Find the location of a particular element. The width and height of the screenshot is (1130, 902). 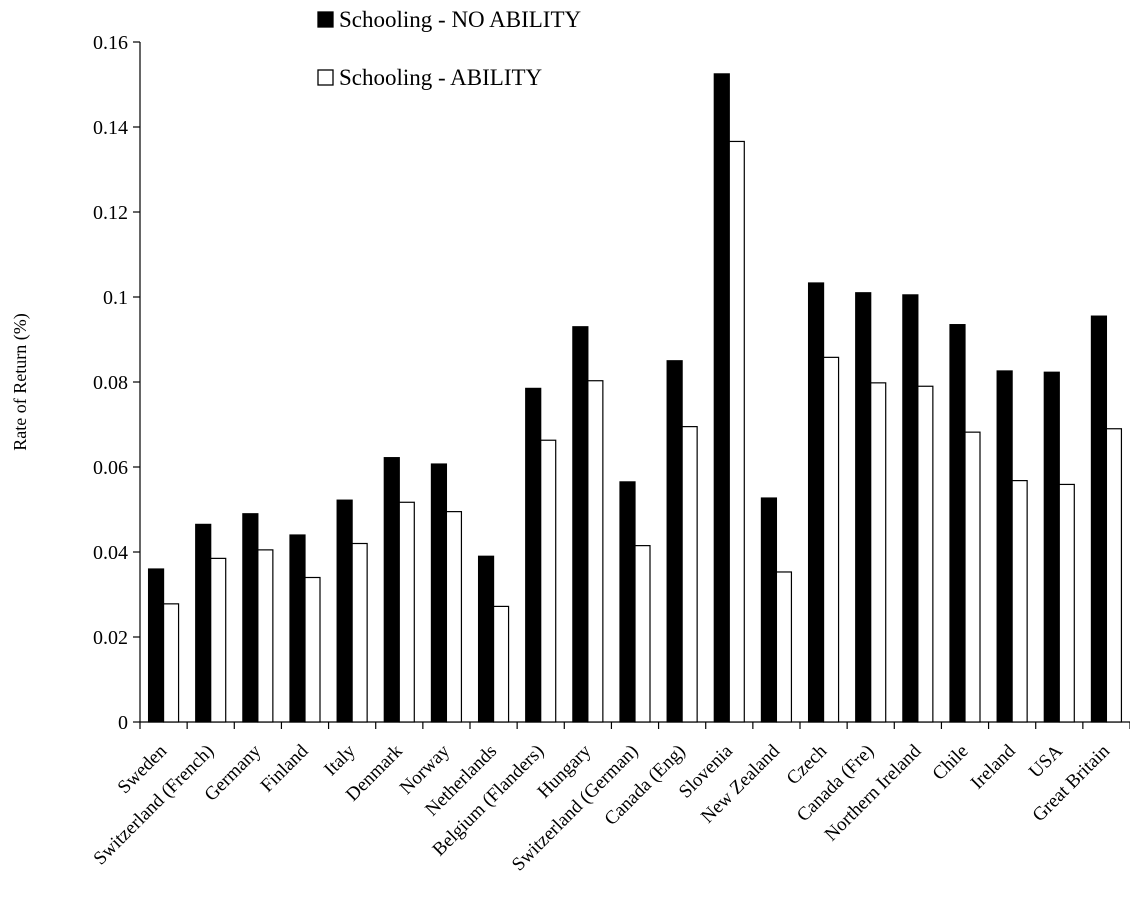

y-axis: 0 0.02 0.04 0.06 0.08 0.1 0.12 0.14 0.16 is located at coordinates (117, 383).